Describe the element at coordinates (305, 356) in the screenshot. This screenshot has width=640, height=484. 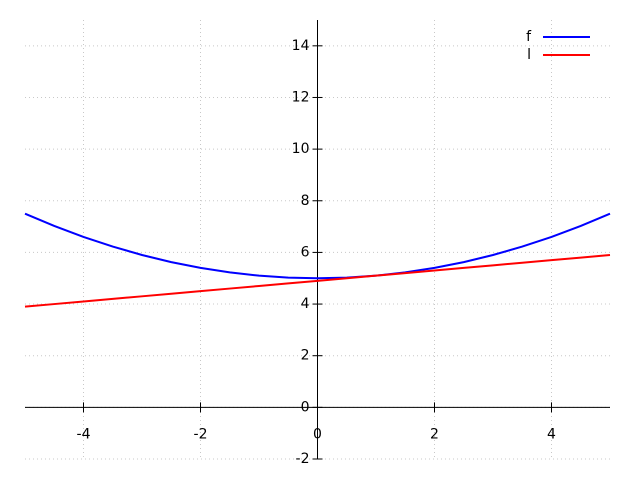
I see `y-tick-label: 2` at that location.